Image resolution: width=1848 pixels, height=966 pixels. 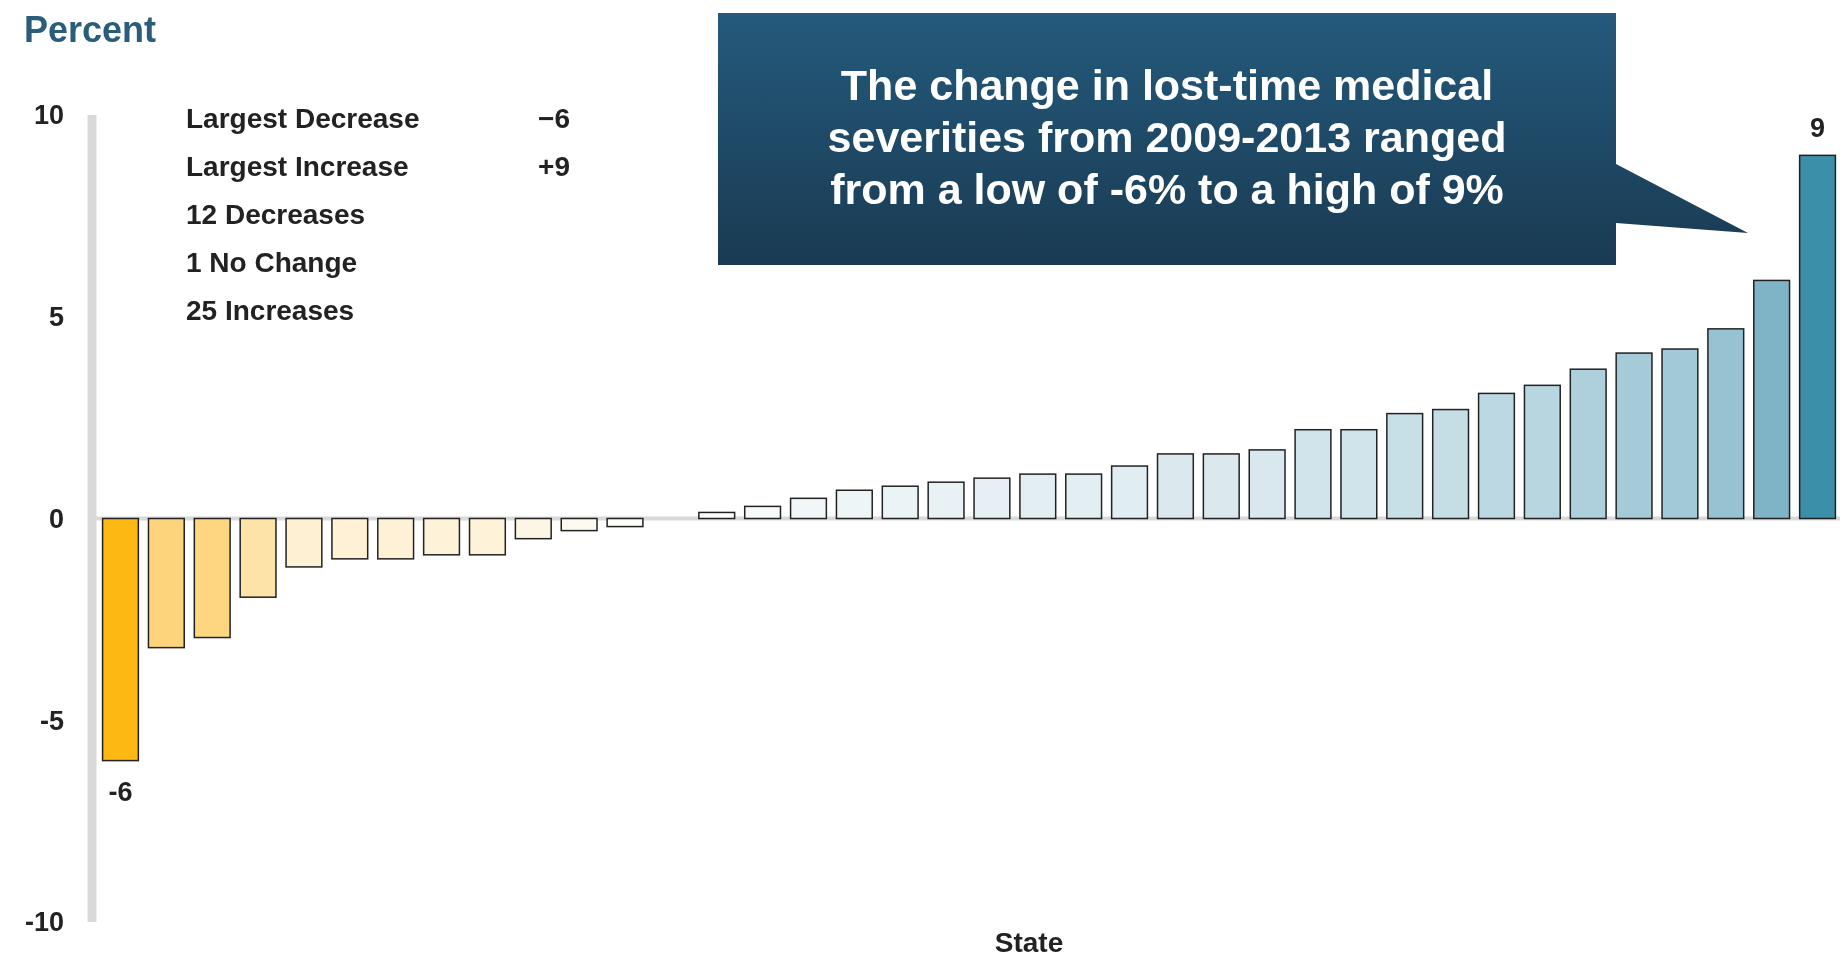 What do you see at coordinates (276, 214) in the screenshot?
I see `annotation: 12 Decreases` at bounding box center [276, 214].